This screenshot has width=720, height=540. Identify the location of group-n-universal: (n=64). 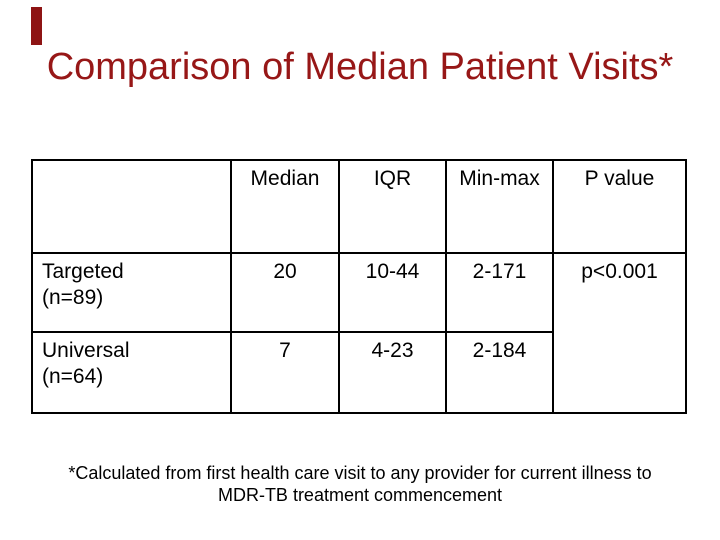
(73, 376).